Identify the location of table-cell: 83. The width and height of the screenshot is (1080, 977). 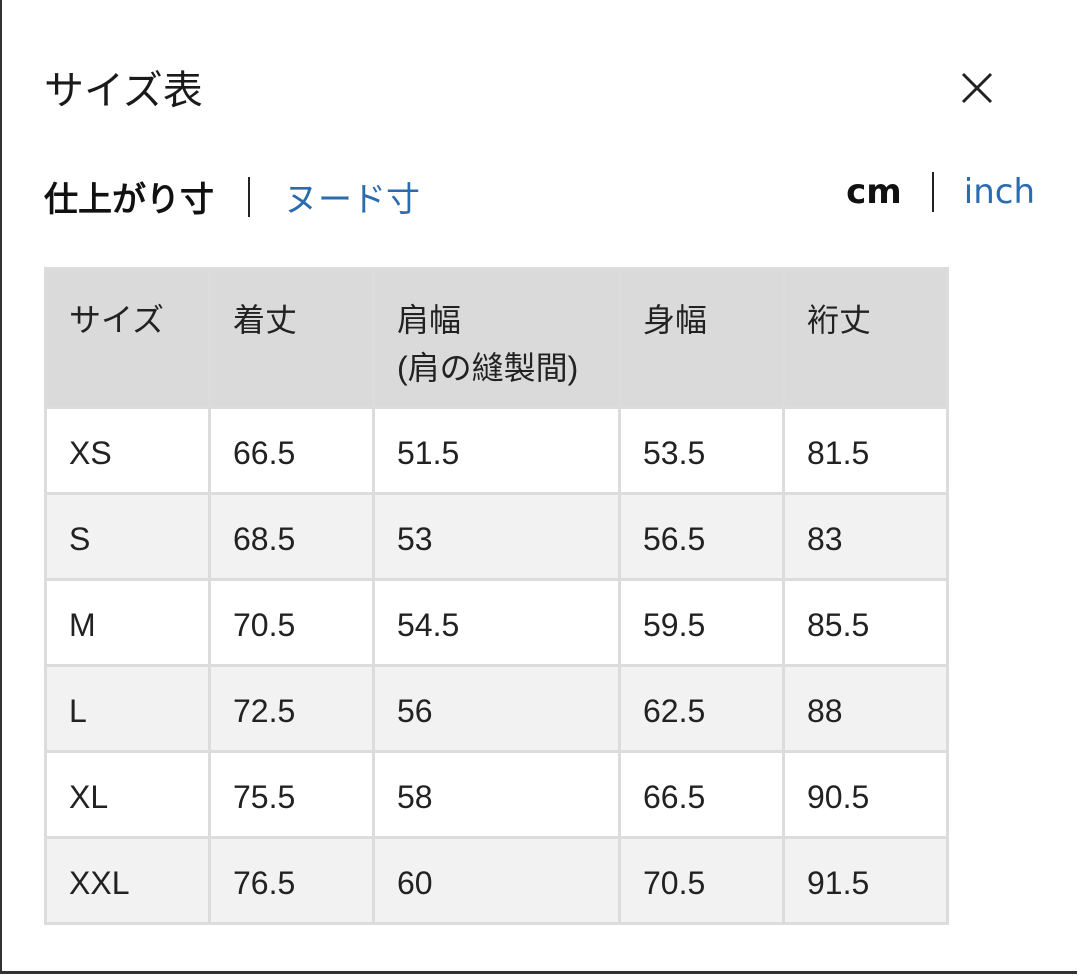
(865, 536).